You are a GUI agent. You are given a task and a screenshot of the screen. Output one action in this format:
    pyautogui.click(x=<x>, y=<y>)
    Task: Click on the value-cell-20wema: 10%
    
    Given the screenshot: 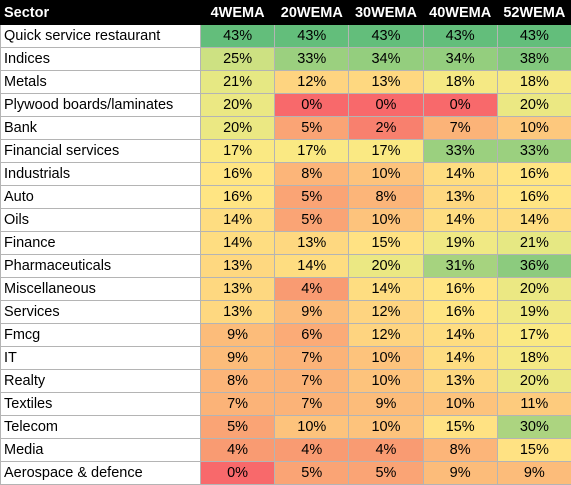 What is the action you would take?
    pyautogui.click(x=312, y=427)
    